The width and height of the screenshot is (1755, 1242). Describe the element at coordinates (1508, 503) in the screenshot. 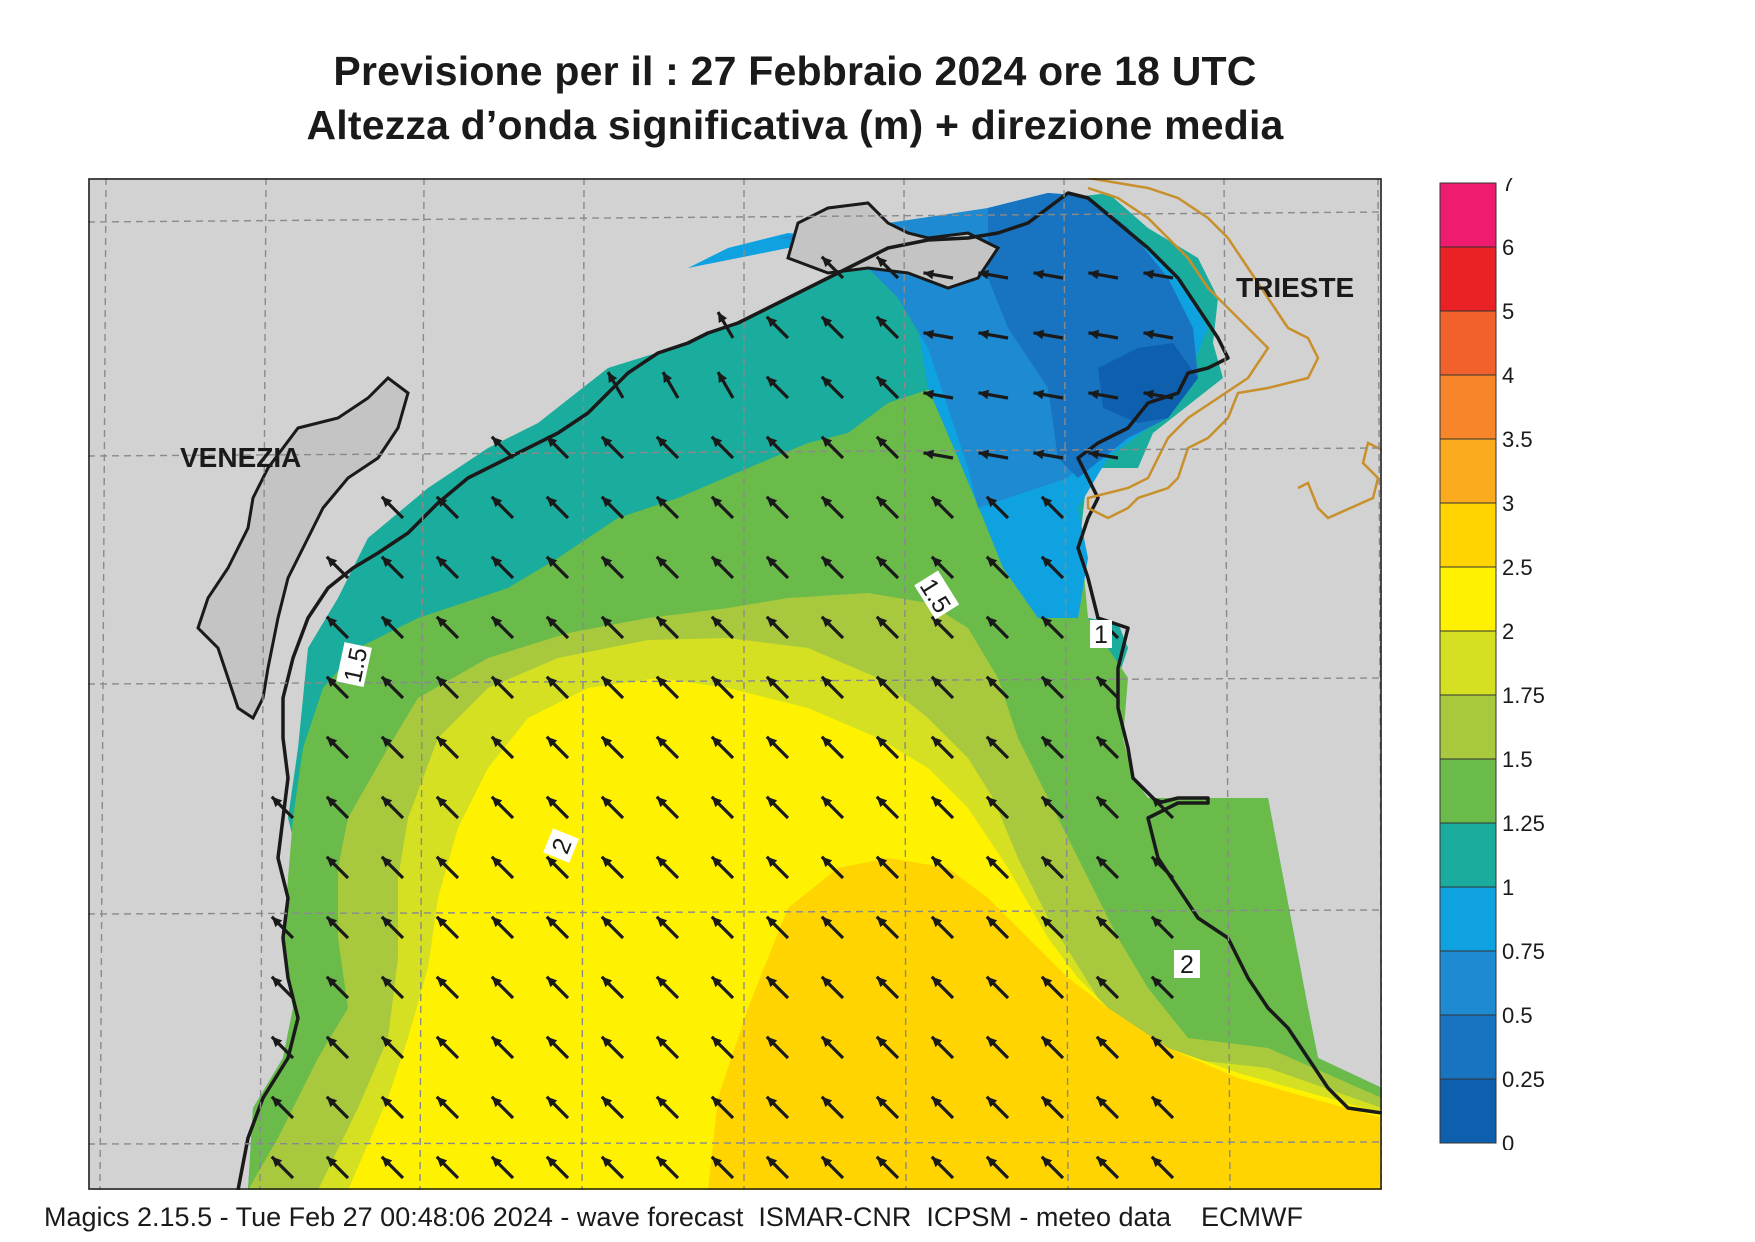

I see `legend-label: 3` at that location.